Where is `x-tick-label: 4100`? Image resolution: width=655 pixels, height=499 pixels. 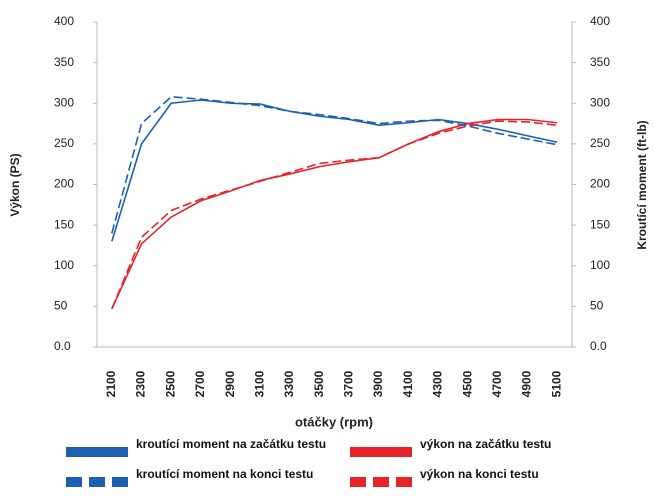
x-tick-label: 4100 is located at coordinates (408, 383).